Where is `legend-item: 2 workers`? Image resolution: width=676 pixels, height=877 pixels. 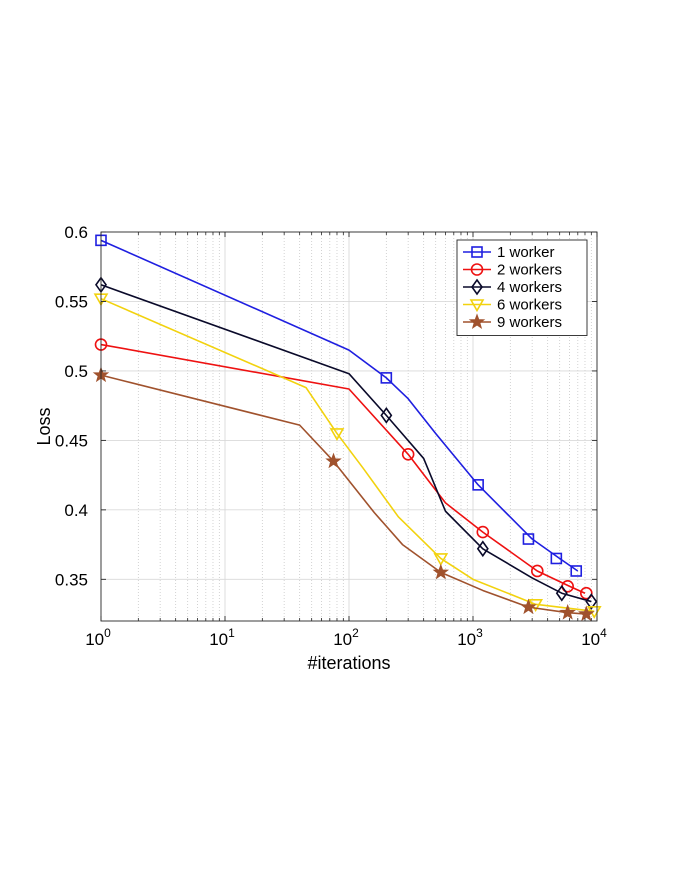 legend-item: 2 workers is located at coordinates (512, 270).